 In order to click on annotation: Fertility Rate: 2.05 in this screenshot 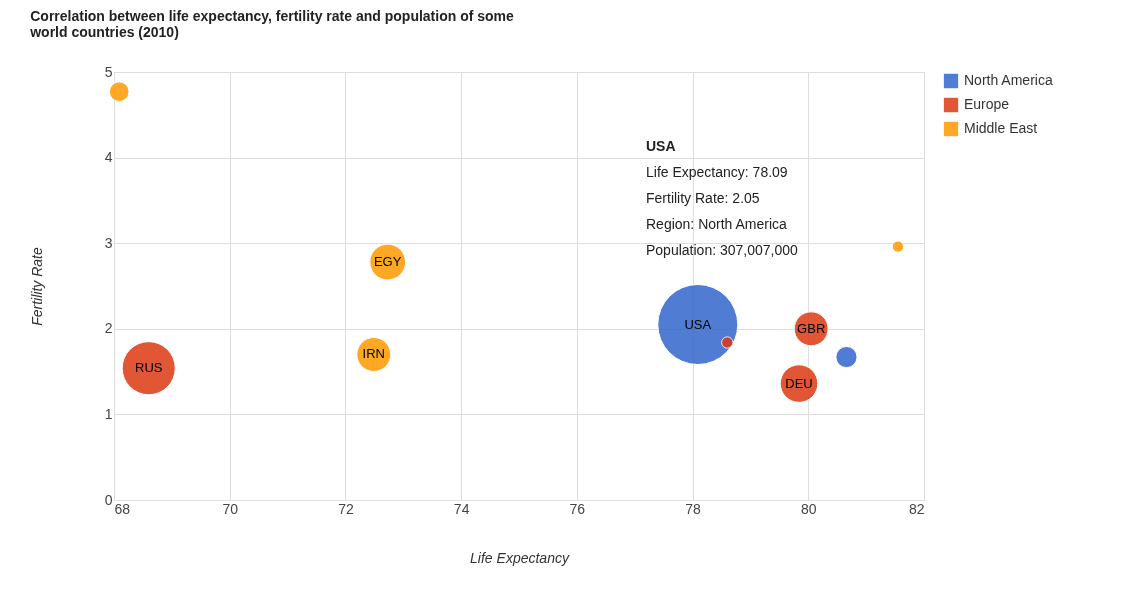, I will do `click(703, 198)`.